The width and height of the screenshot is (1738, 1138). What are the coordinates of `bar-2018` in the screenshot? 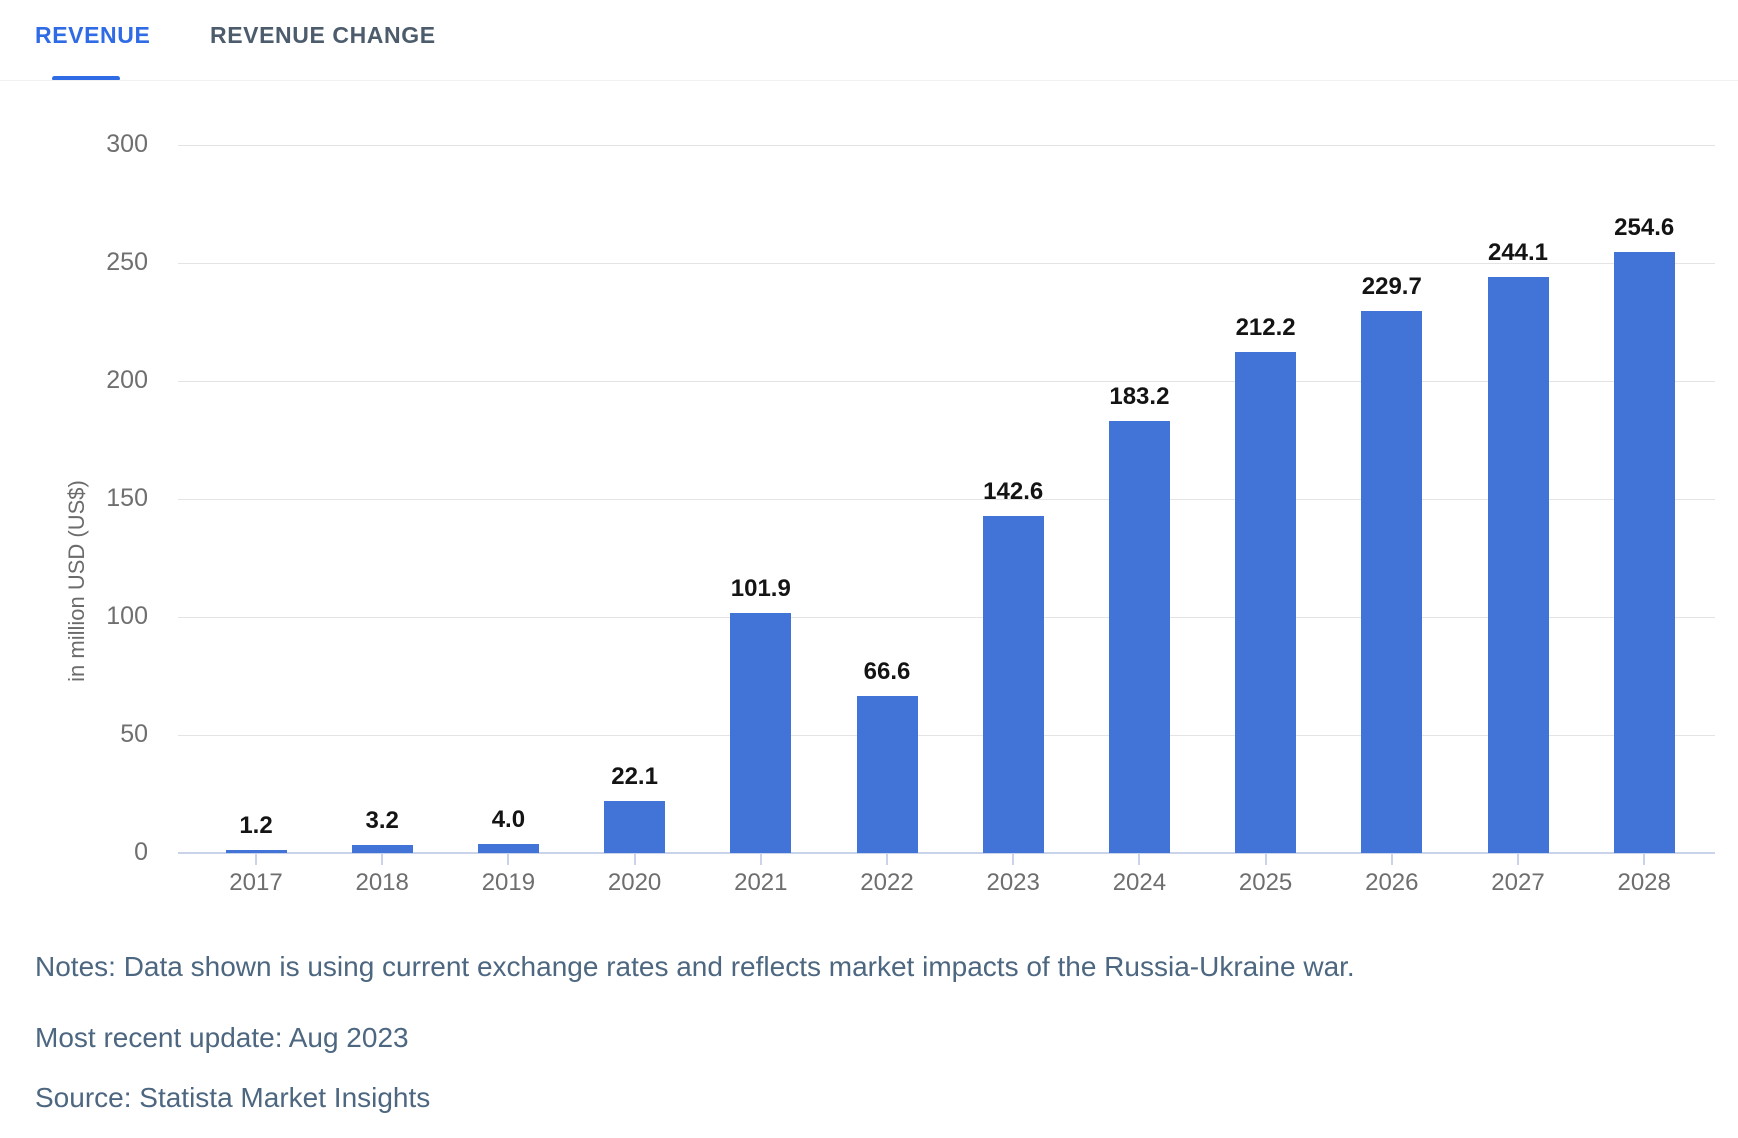 It's located at (382, 849).